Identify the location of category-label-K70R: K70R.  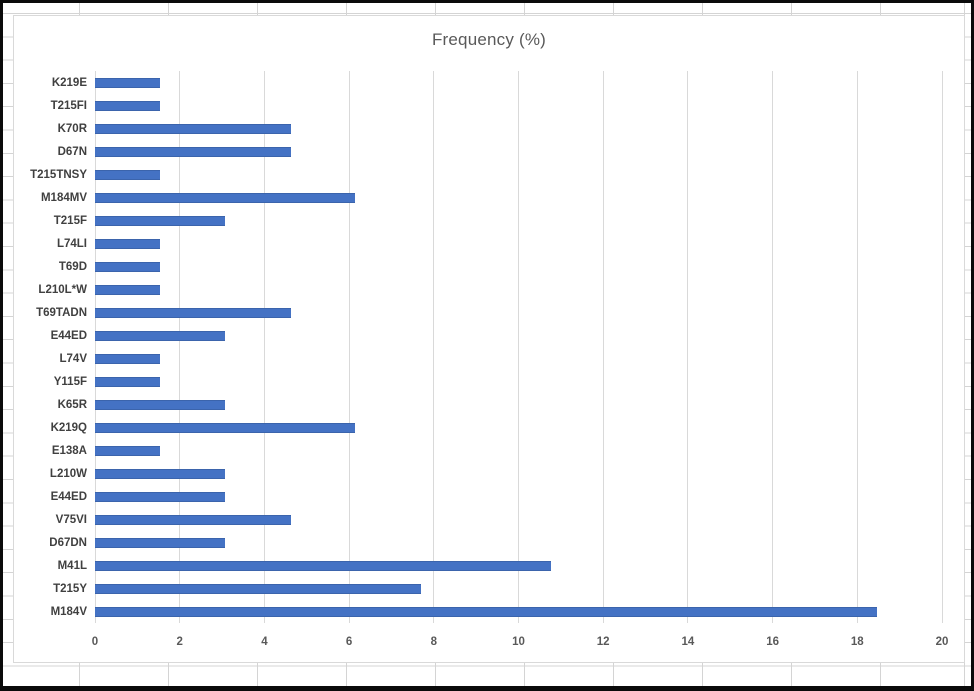
(72, 128).